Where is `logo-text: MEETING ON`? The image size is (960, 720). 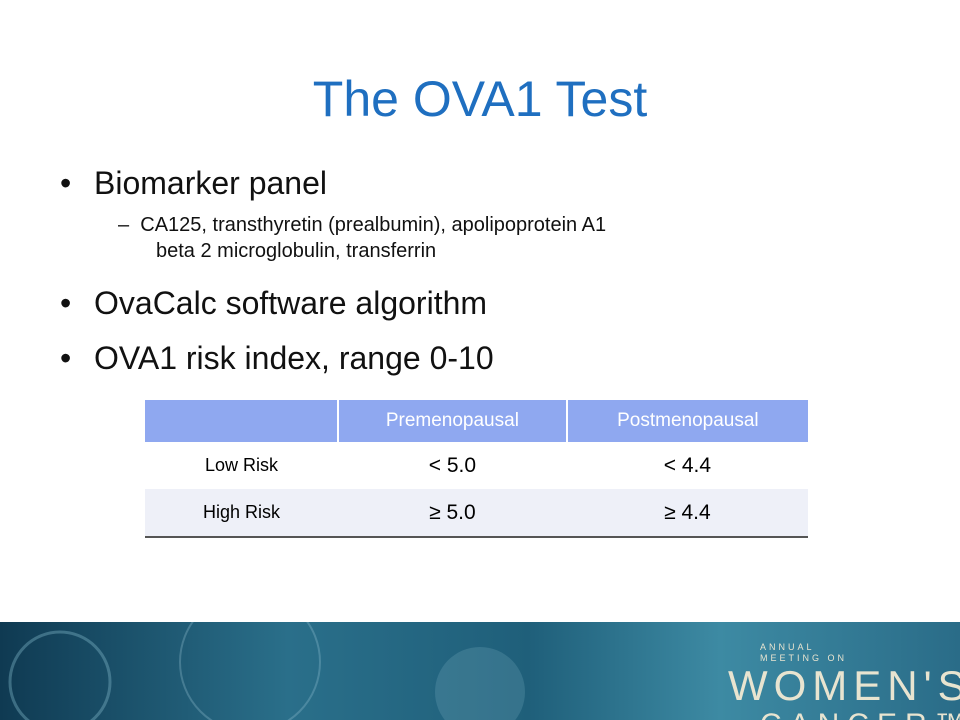
logo-text: MEETING ON is located at coordinates (804, 658).